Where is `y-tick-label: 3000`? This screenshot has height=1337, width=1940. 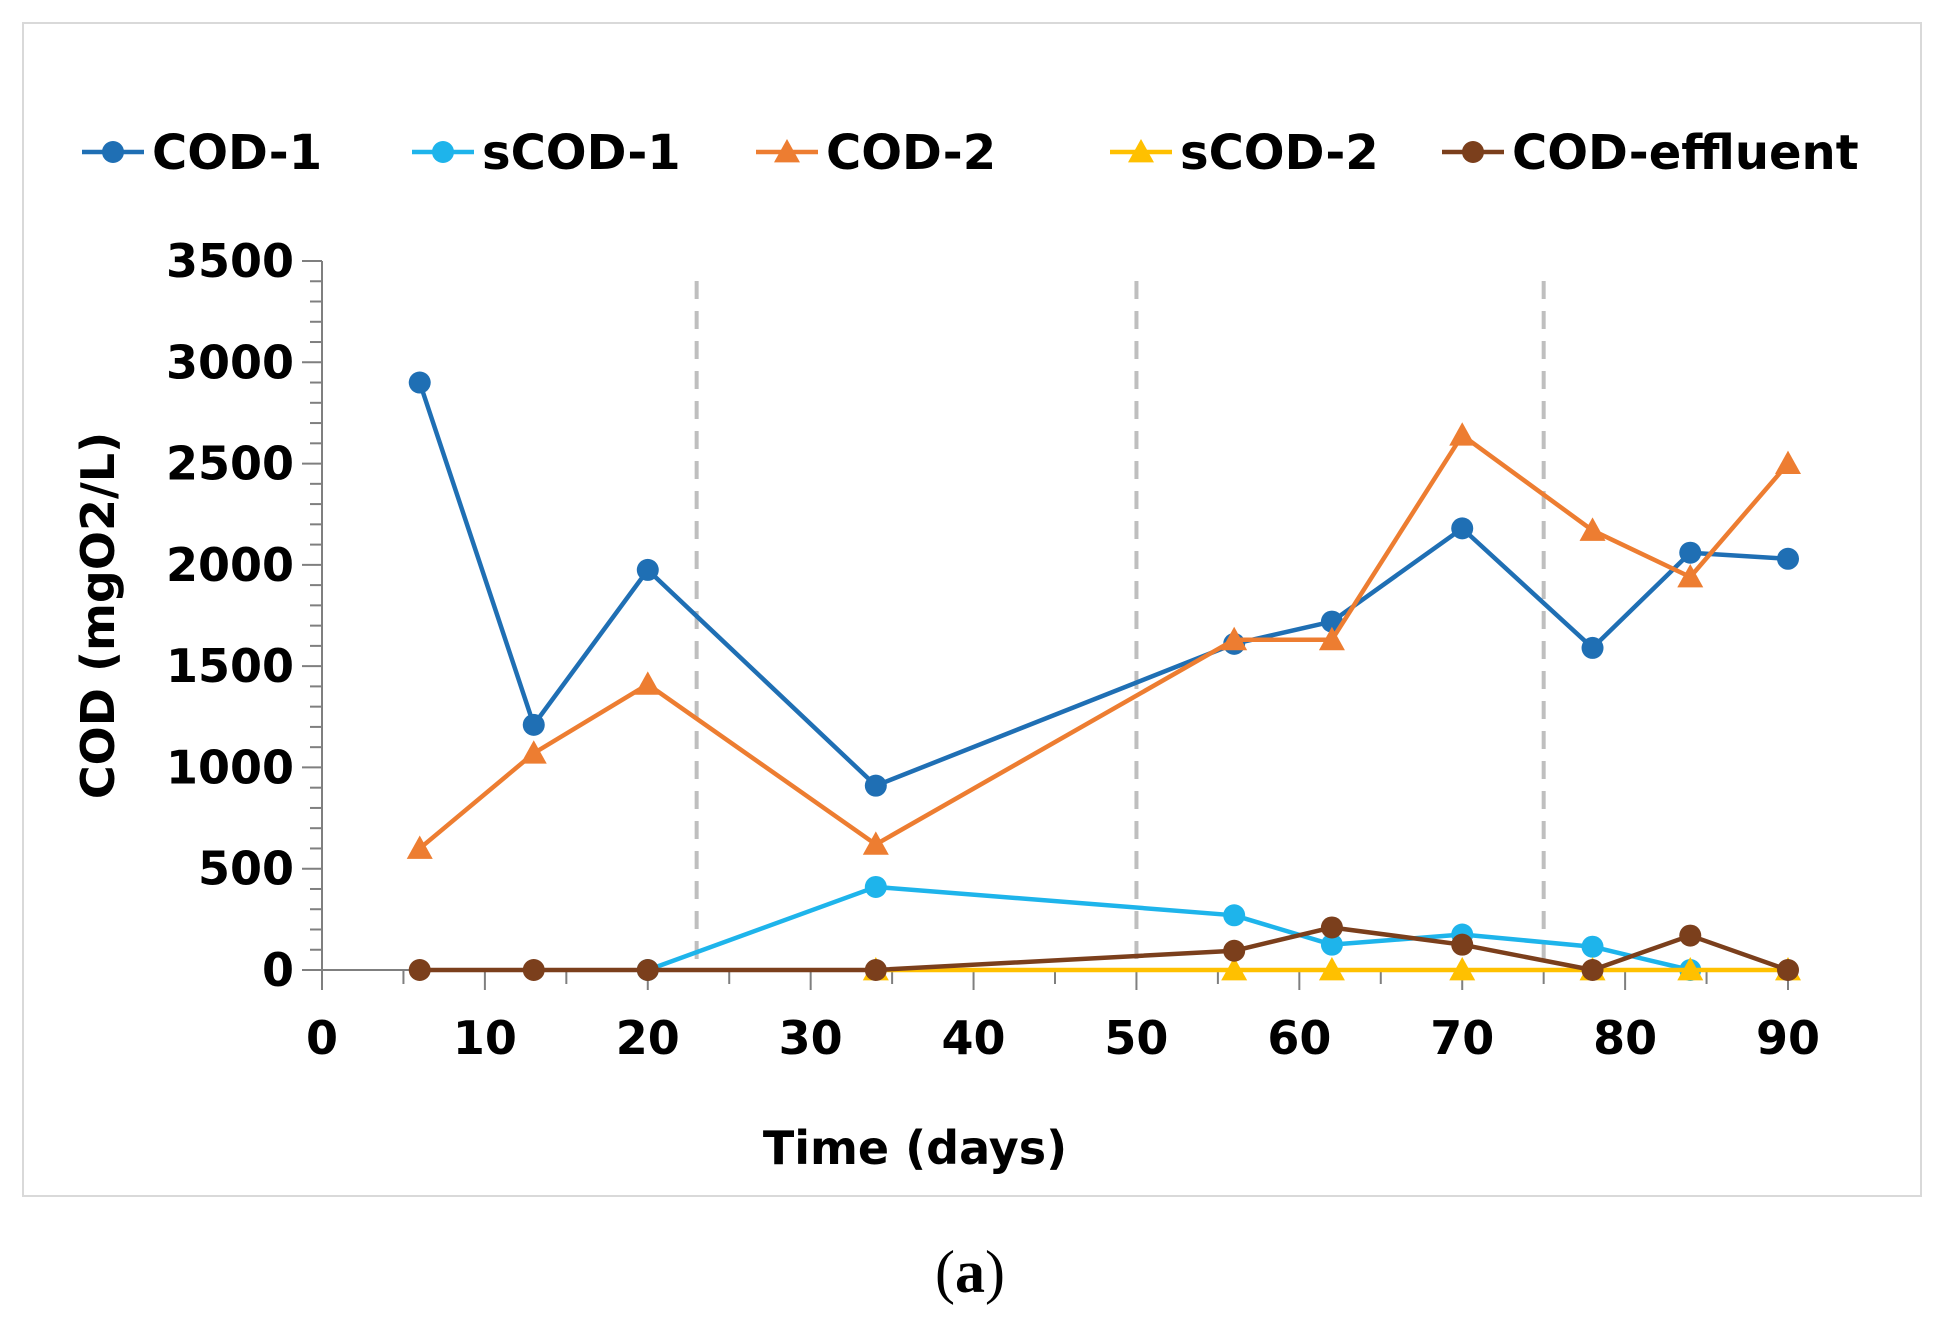 y-tick-label: 3000 is located at coordinates (230, 362).